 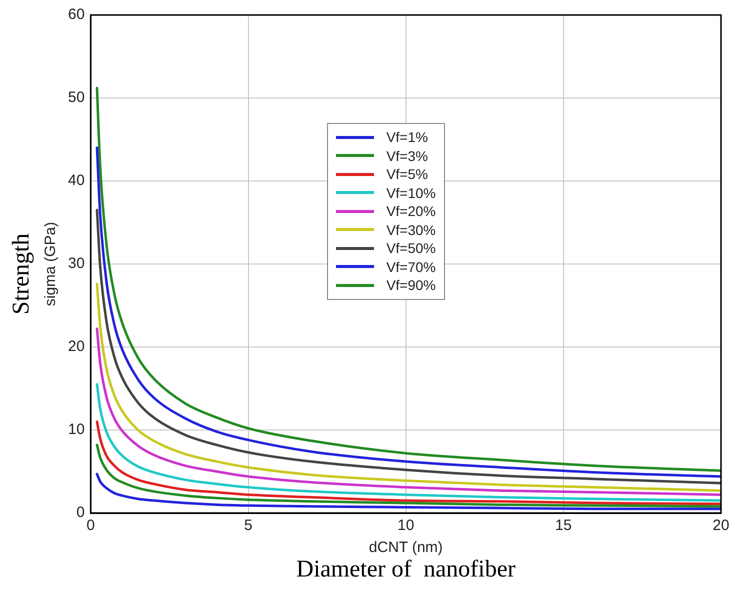 I want to click on y-tick-label: 20, so click(x=76, y=347).